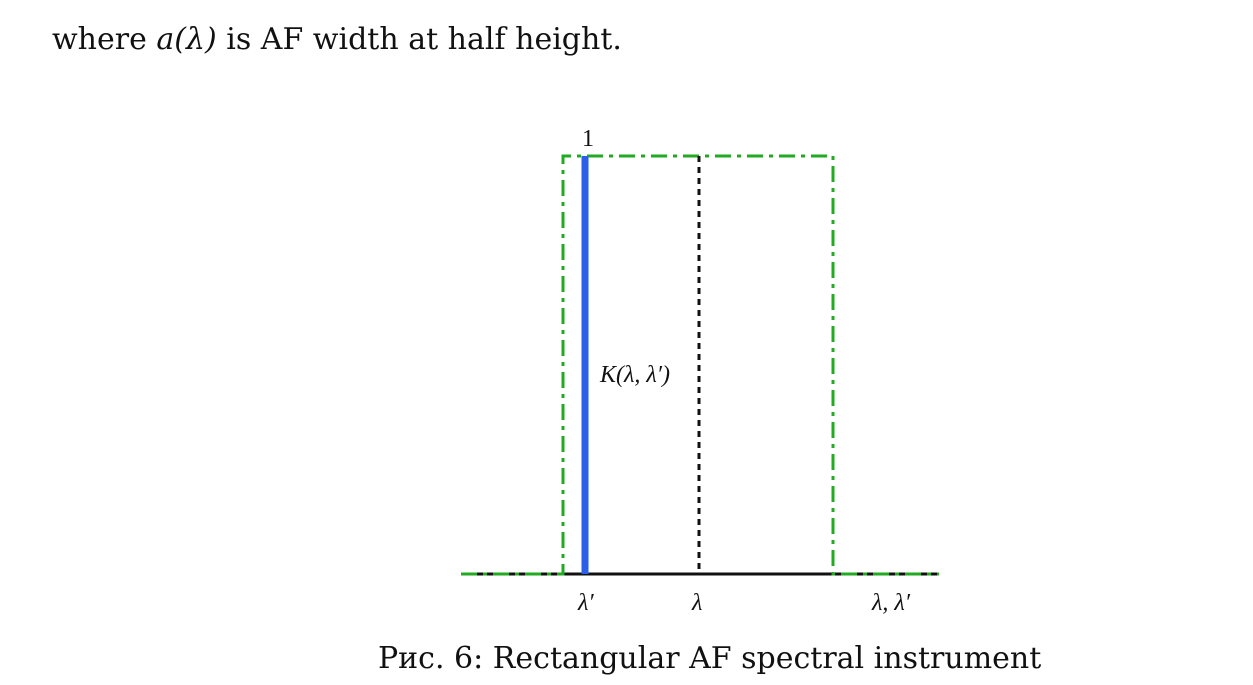 Image resolution: width=1253 pixels, height=685 pixels. Describe the element at coordinates (588, 139) in the screenshot. I see `peak-label: 1` at that location.